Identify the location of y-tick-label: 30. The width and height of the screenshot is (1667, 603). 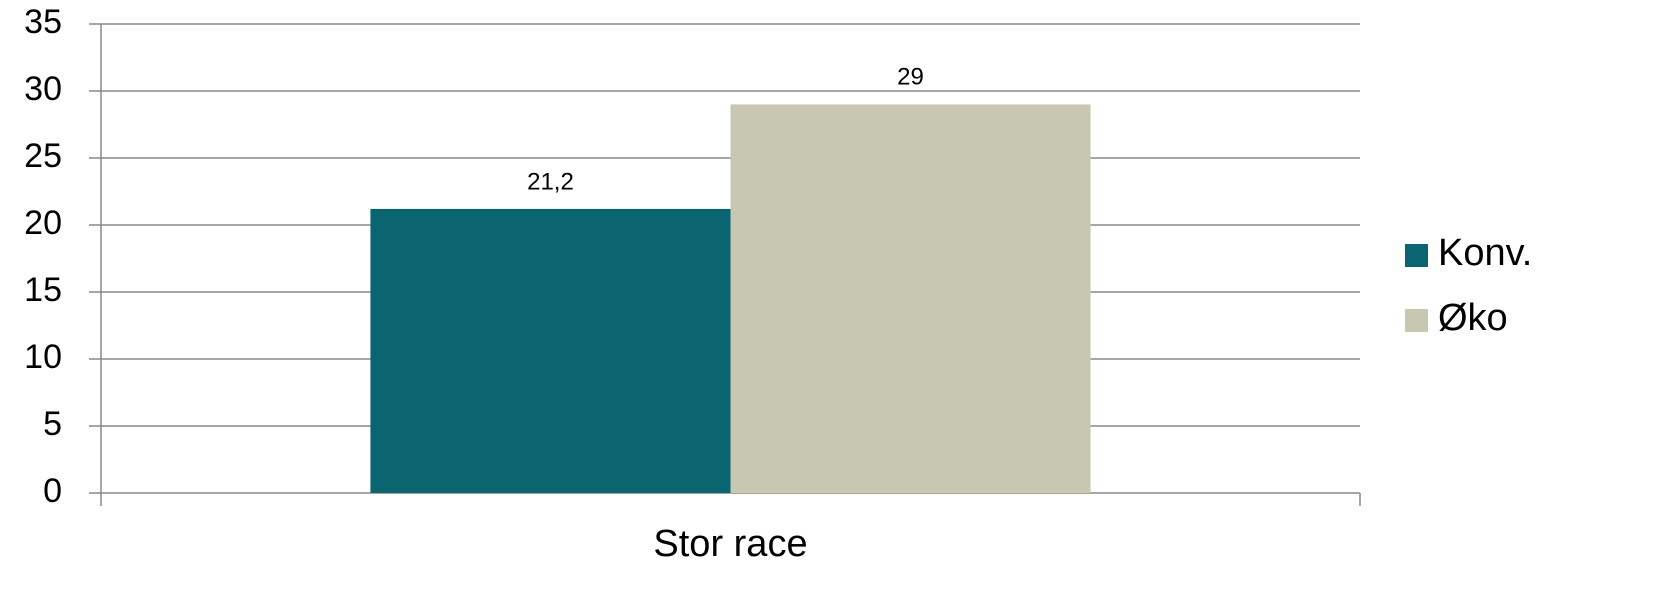
(43, 89).